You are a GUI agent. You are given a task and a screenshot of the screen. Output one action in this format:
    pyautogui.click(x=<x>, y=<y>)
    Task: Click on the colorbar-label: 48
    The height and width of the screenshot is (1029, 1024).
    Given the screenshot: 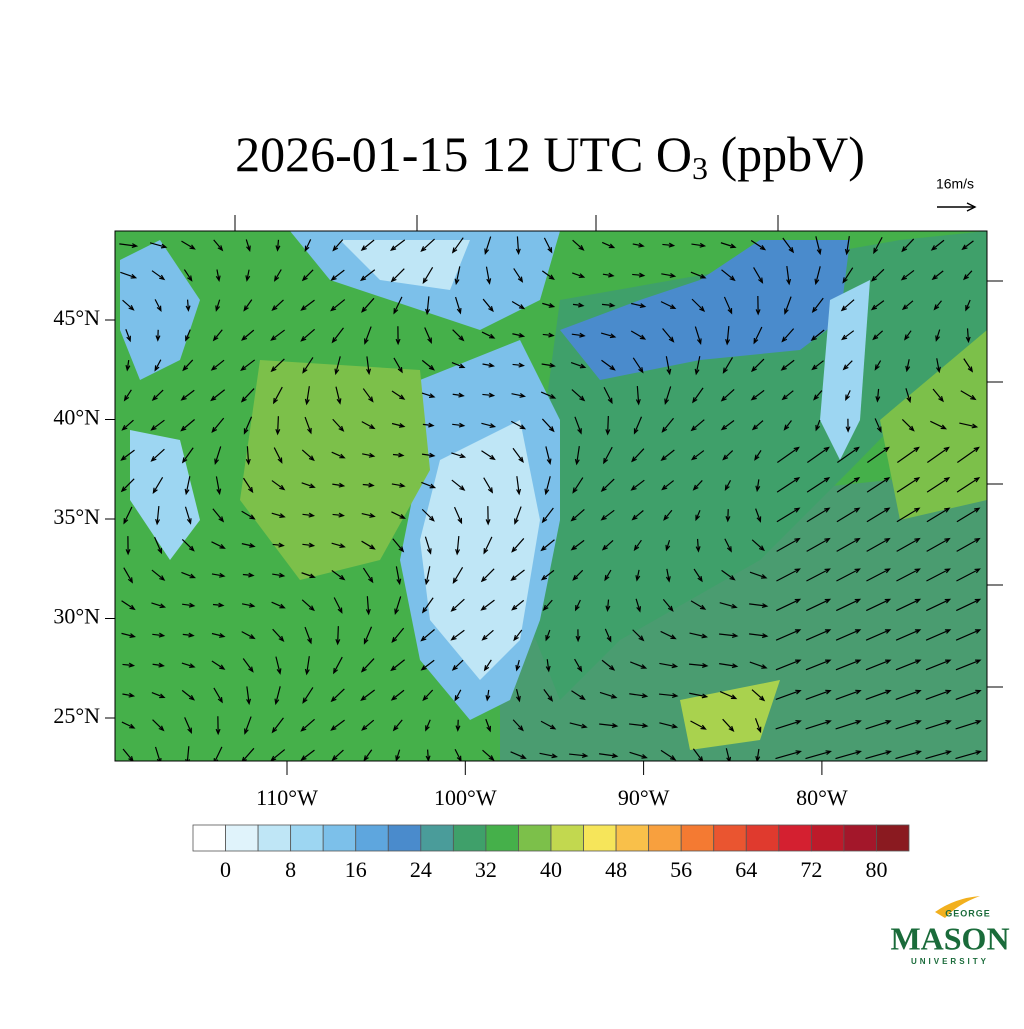 What is the action you would take?
    pyautogui.click(x=616, y=869)
    